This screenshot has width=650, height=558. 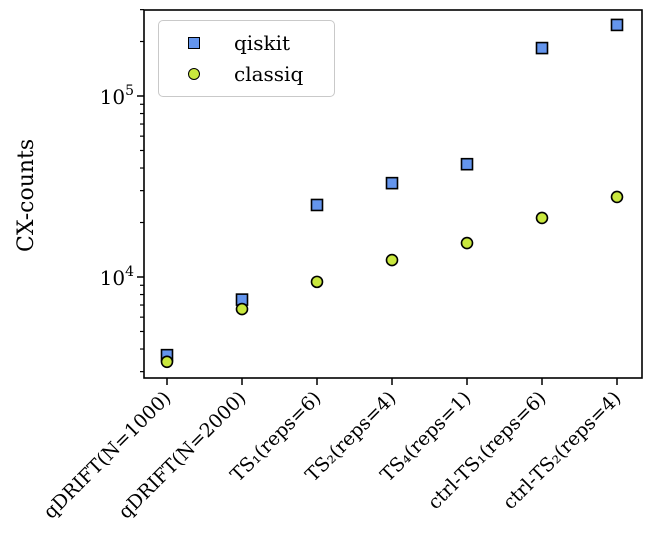 I want to click on y-axis-label: CX-counts, so click(x=26, y=195).